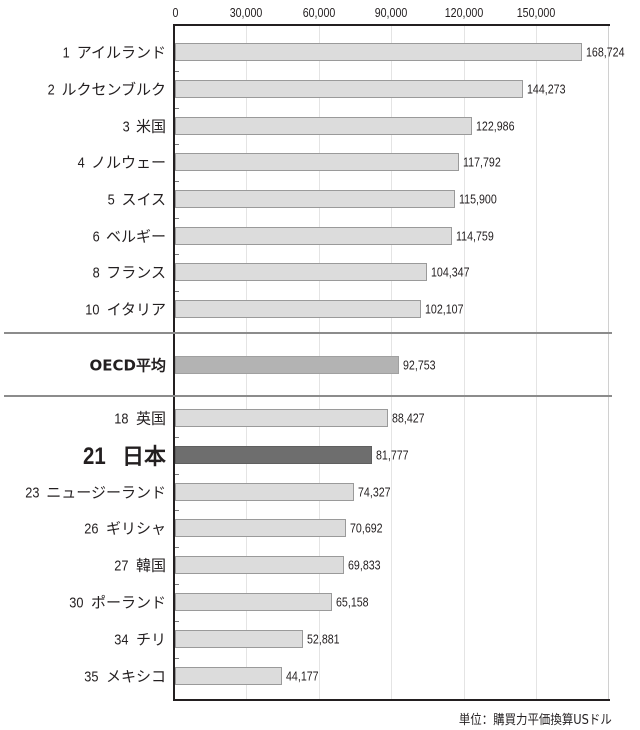 Image resolution: width=640 pixels, height=730 pixels. I want to click on value-label: 114,759, so click(474, 236).